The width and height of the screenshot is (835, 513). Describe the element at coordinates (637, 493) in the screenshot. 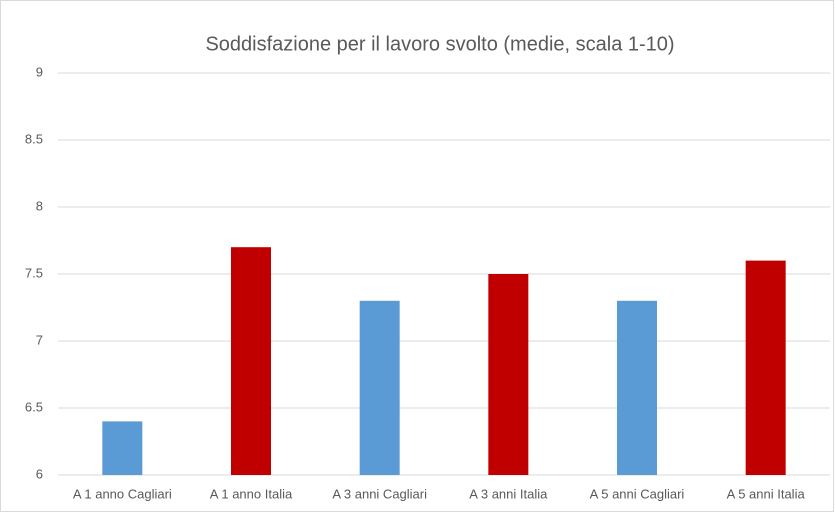

I see `x-tick-label: A 5 anni Cagliari` at that location.